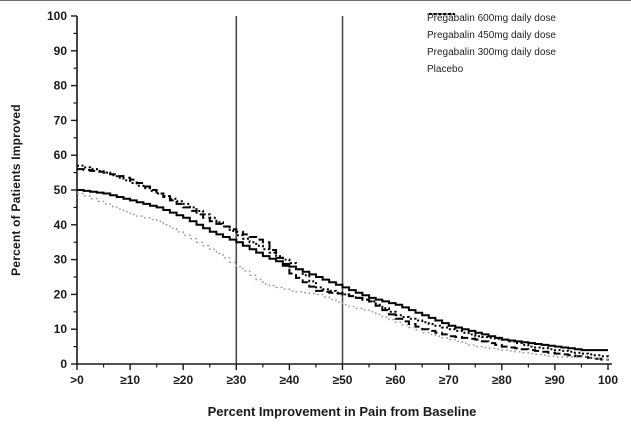 This screenshot has height=436, width=631. I want to click on y-tick-label: 0, so click(63, 364).